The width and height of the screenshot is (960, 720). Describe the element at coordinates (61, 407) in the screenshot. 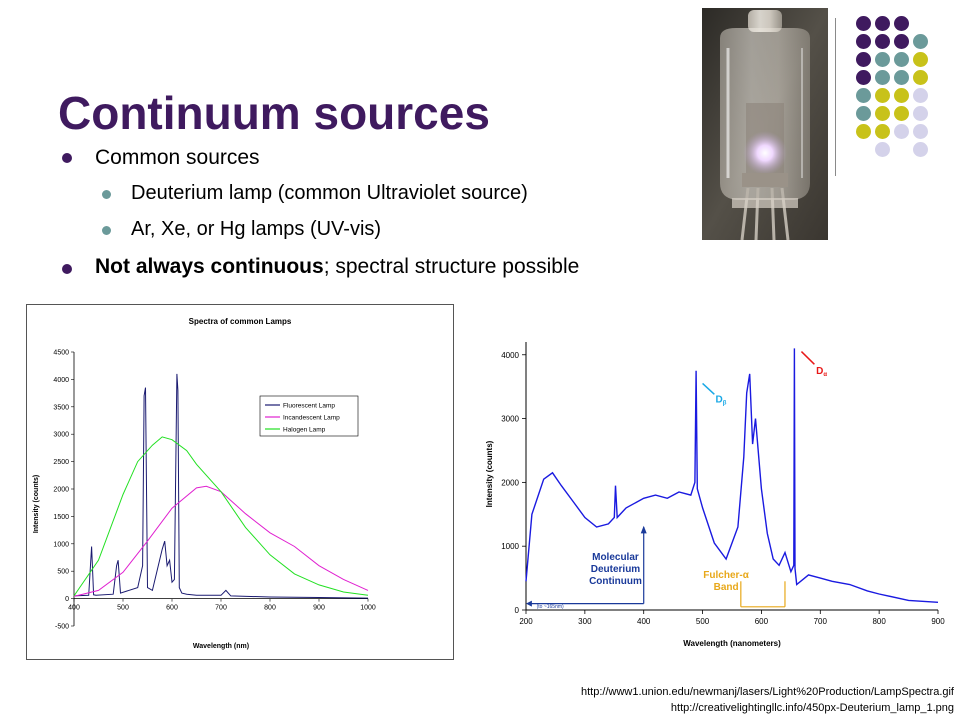

I see `y-tick-label: 3500` at that location.